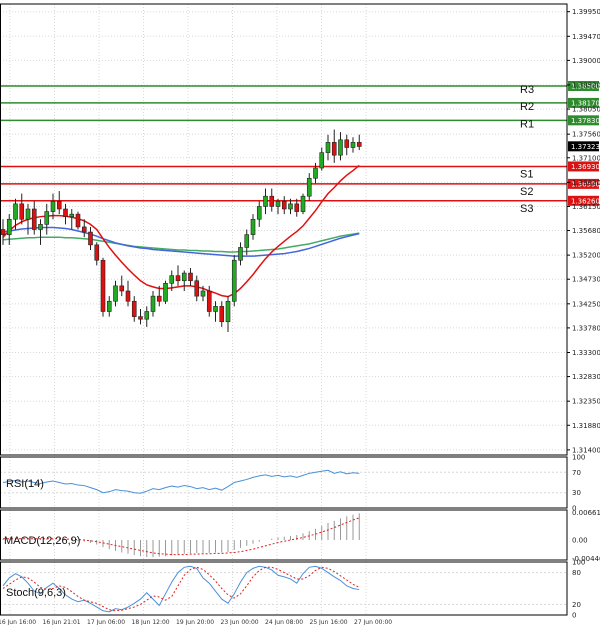  Describe the element at coordinates (36, 593) in the screenshot. I see `stoch-label: Stoch(9,6,3)` at that location.